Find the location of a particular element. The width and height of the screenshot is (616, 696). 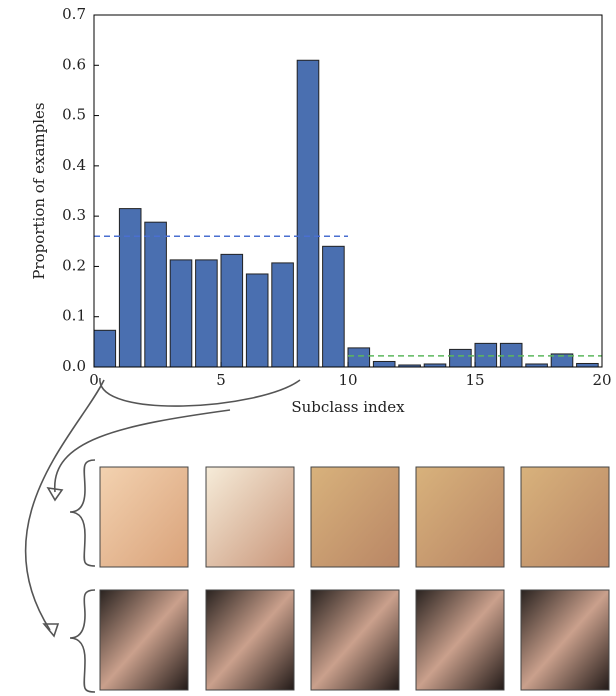

x-tick-label: 0 is located at coordinates (94, 380).